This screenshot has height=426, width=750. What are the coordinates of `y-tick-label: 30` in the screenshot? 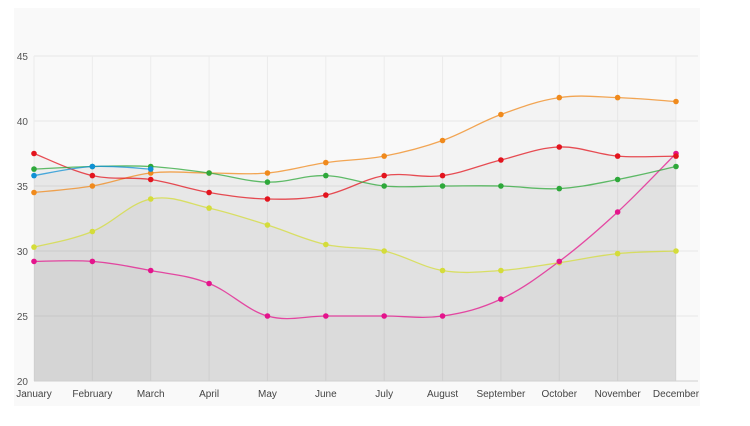 It's located at (23, 252).